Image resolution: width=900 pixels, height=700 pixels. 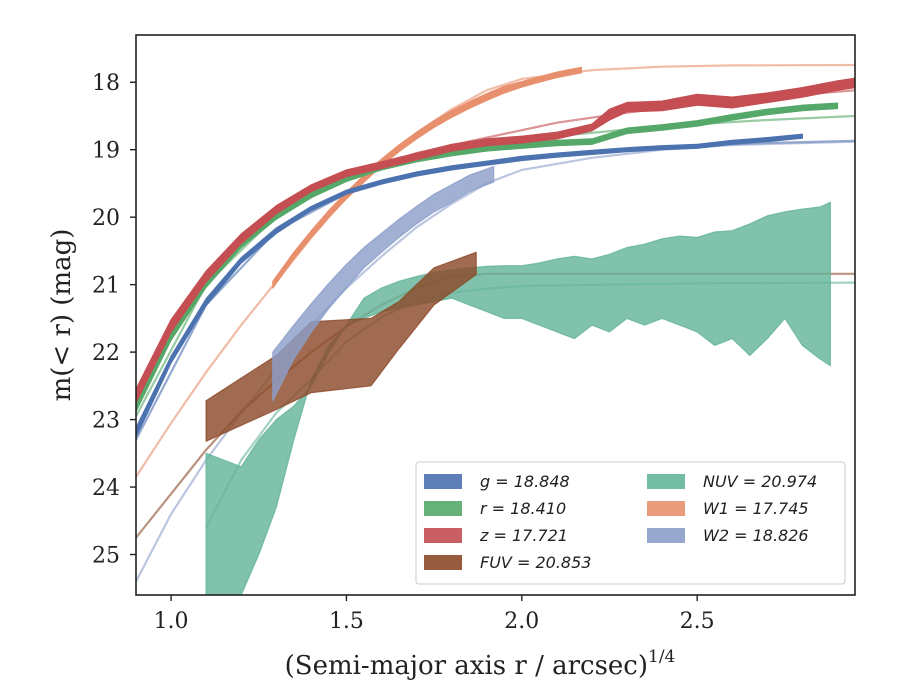 I want to click on data-band-w1, so click(x=427, y=177).